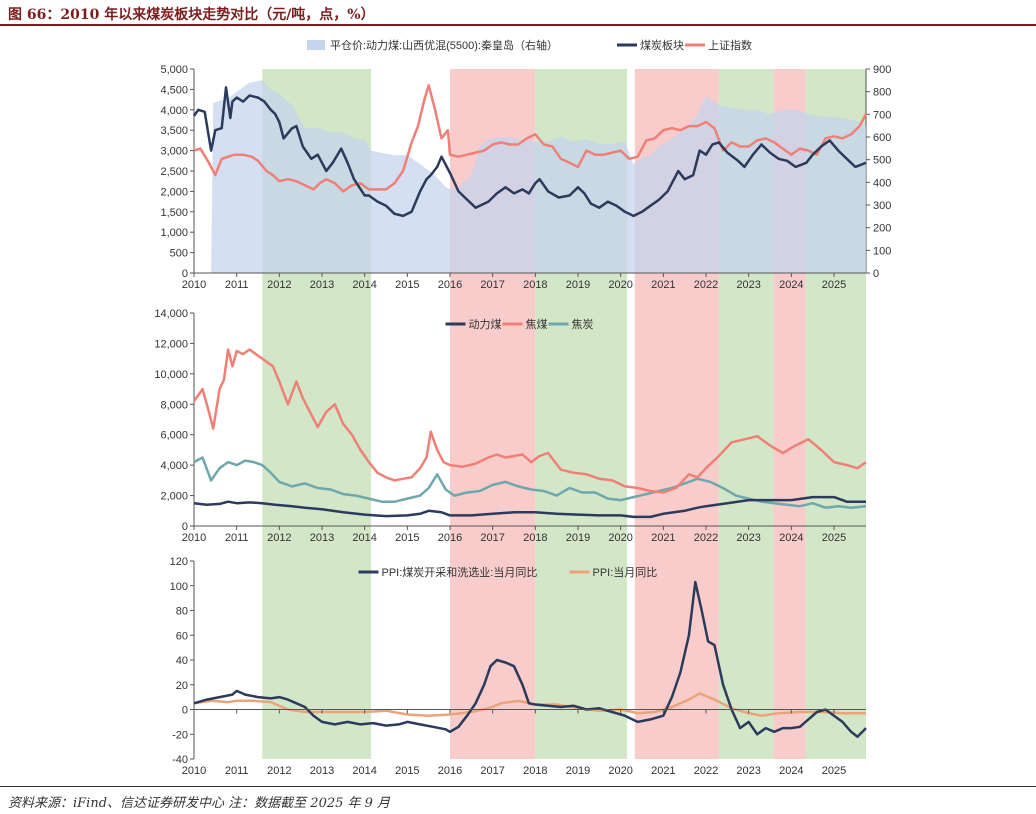 The image size is (1036, 814). I want to click on y-tick-label: 1,000, so click(174, 233).